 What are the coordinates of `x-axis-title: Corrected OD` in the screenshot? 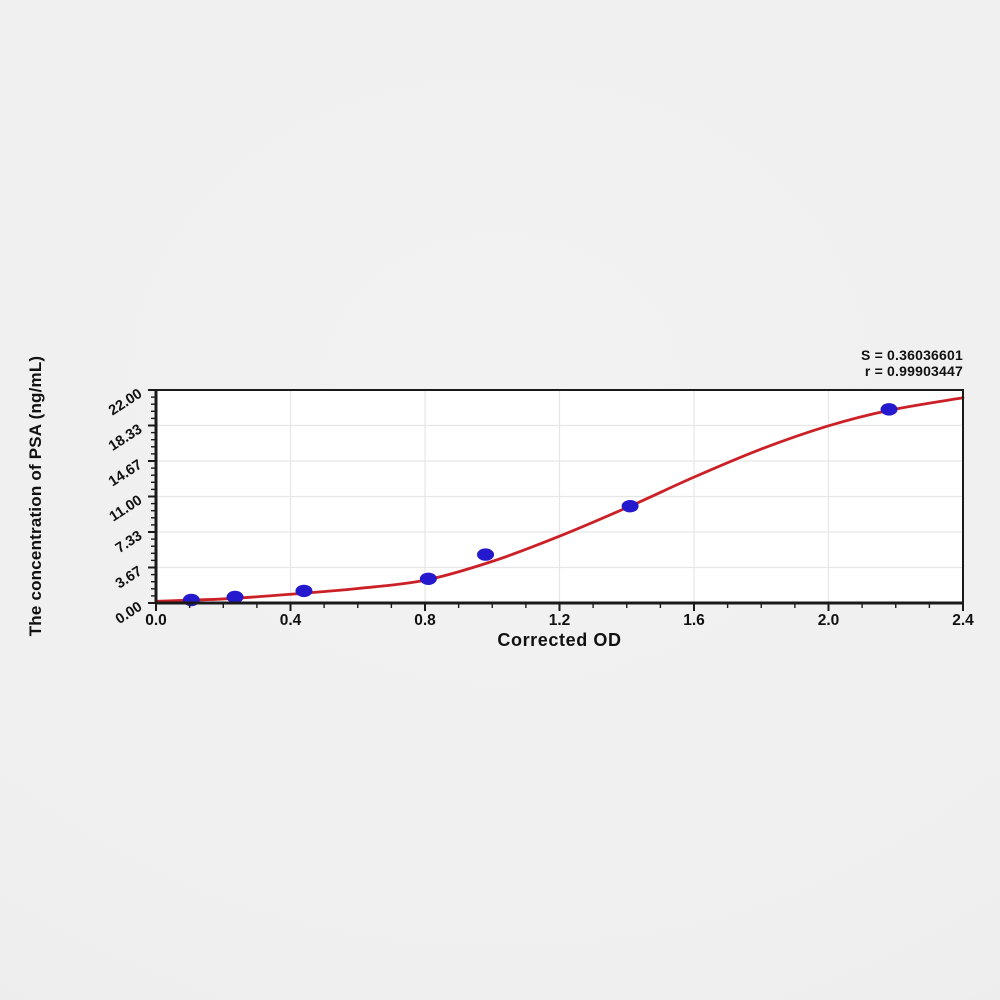 It's located at (559, 640).